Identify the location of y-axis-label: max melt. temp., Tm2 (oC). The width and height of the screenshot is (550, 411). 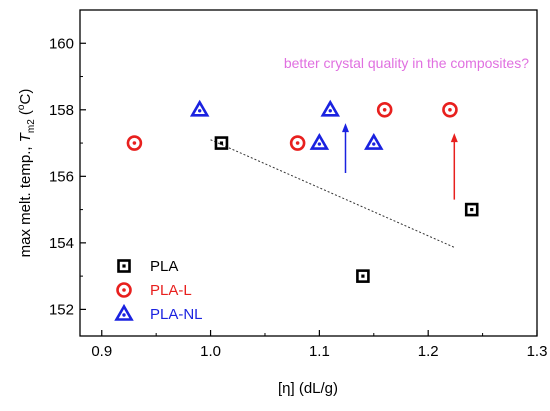
(26, 173).